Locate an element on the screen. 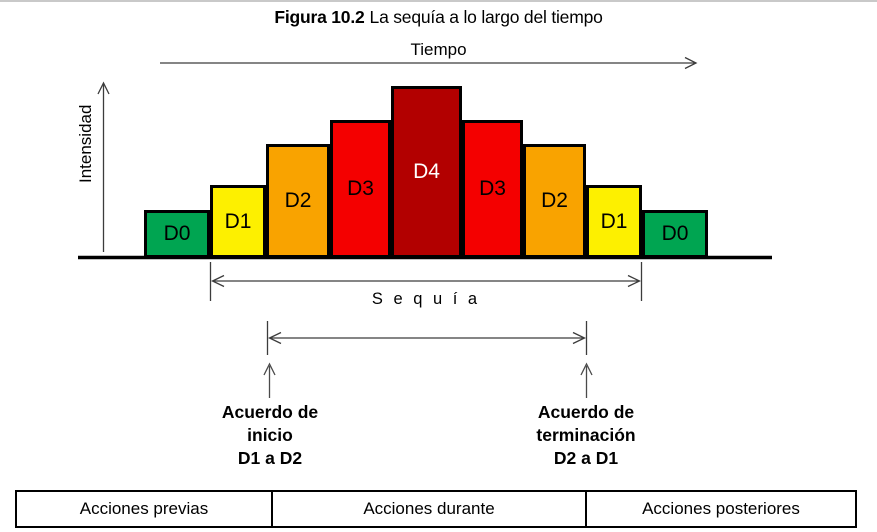 Image resolution: width=877 pixels, height=532 pixels. actions-during-cell: Acciones durante is located at coordinates (429, 509).